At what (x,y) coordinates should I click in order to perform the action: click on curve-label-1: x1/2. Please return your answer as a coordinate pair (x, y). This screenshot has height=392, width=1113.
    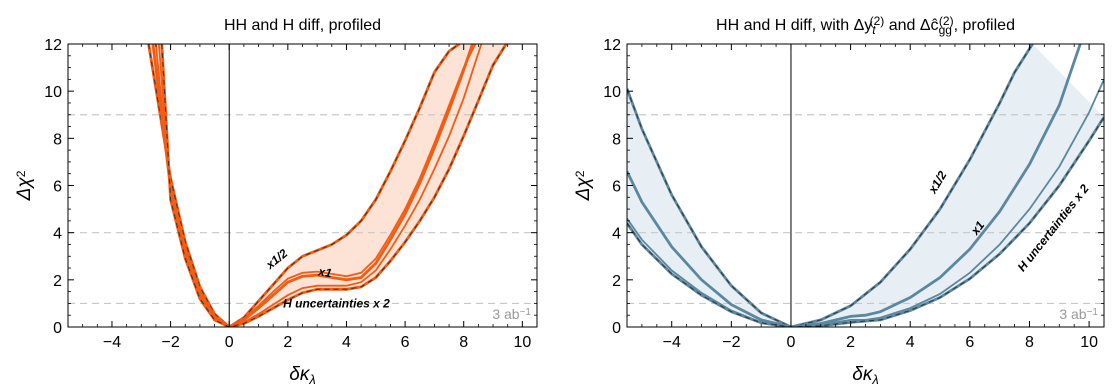
    Looking at the image, I should click on (937, 182).